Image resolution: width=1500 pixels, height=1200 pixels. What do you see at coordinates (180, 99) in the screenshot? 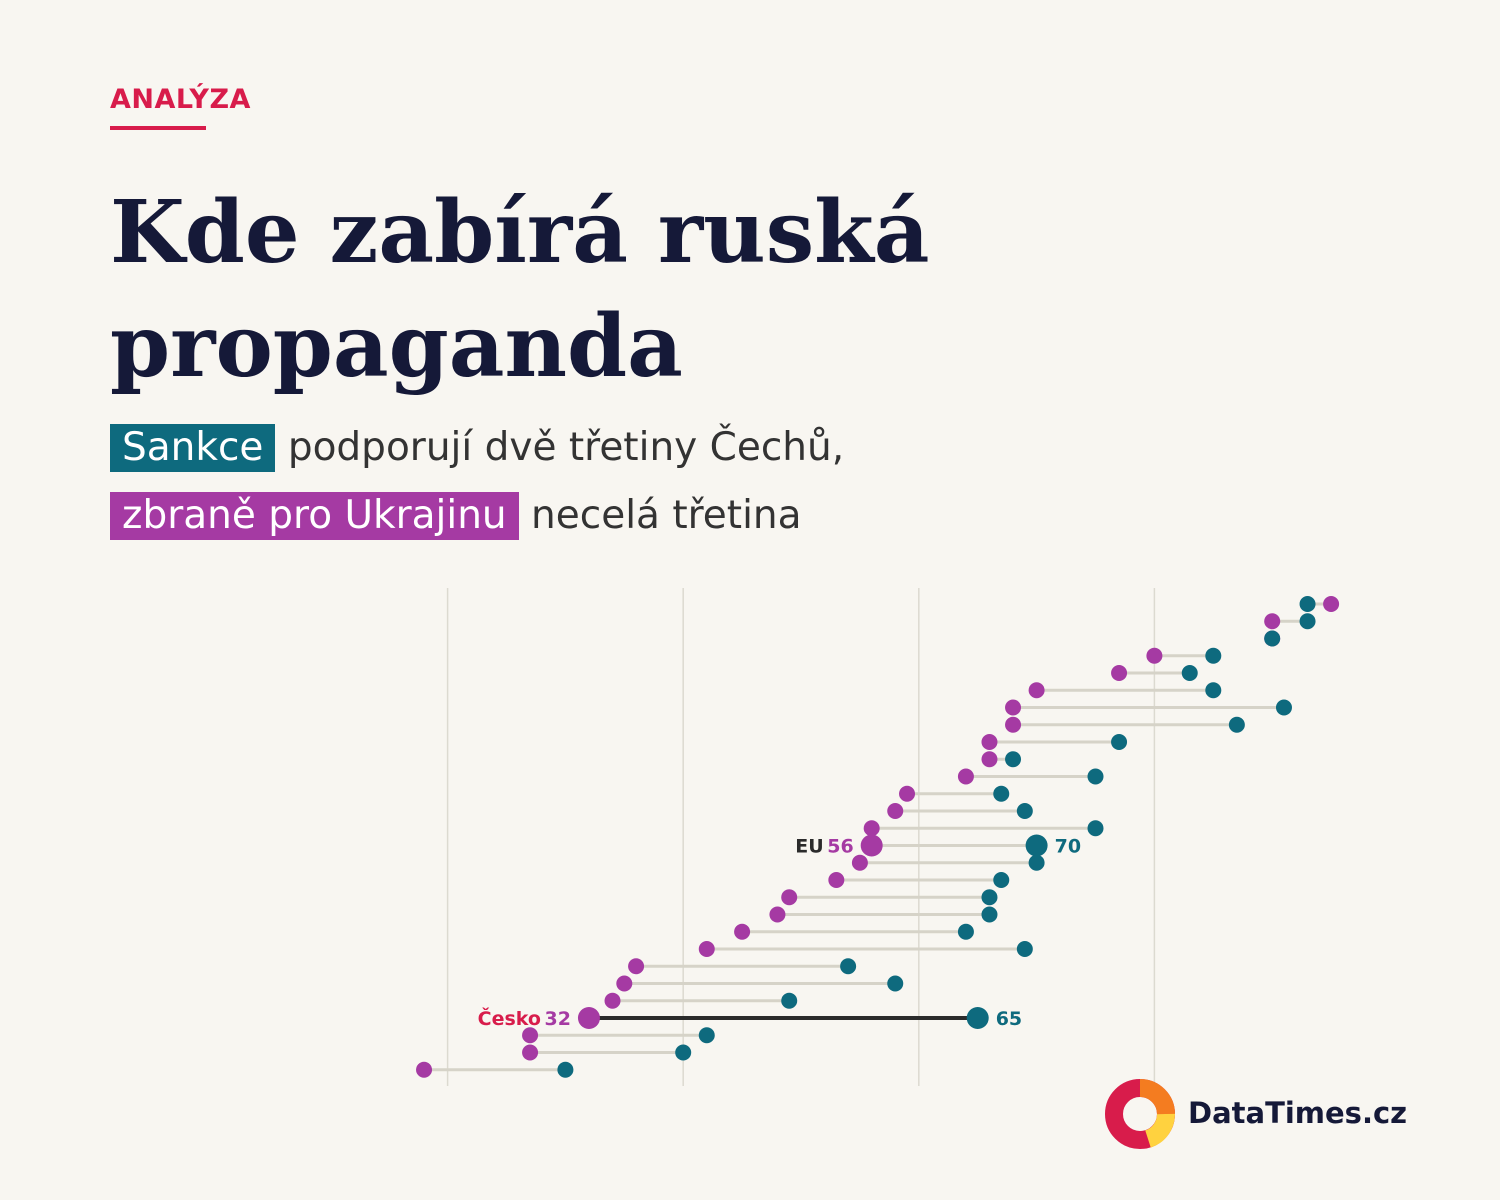
I see `kicker-label: ANALÝZA` at bounding box center [180, 99].